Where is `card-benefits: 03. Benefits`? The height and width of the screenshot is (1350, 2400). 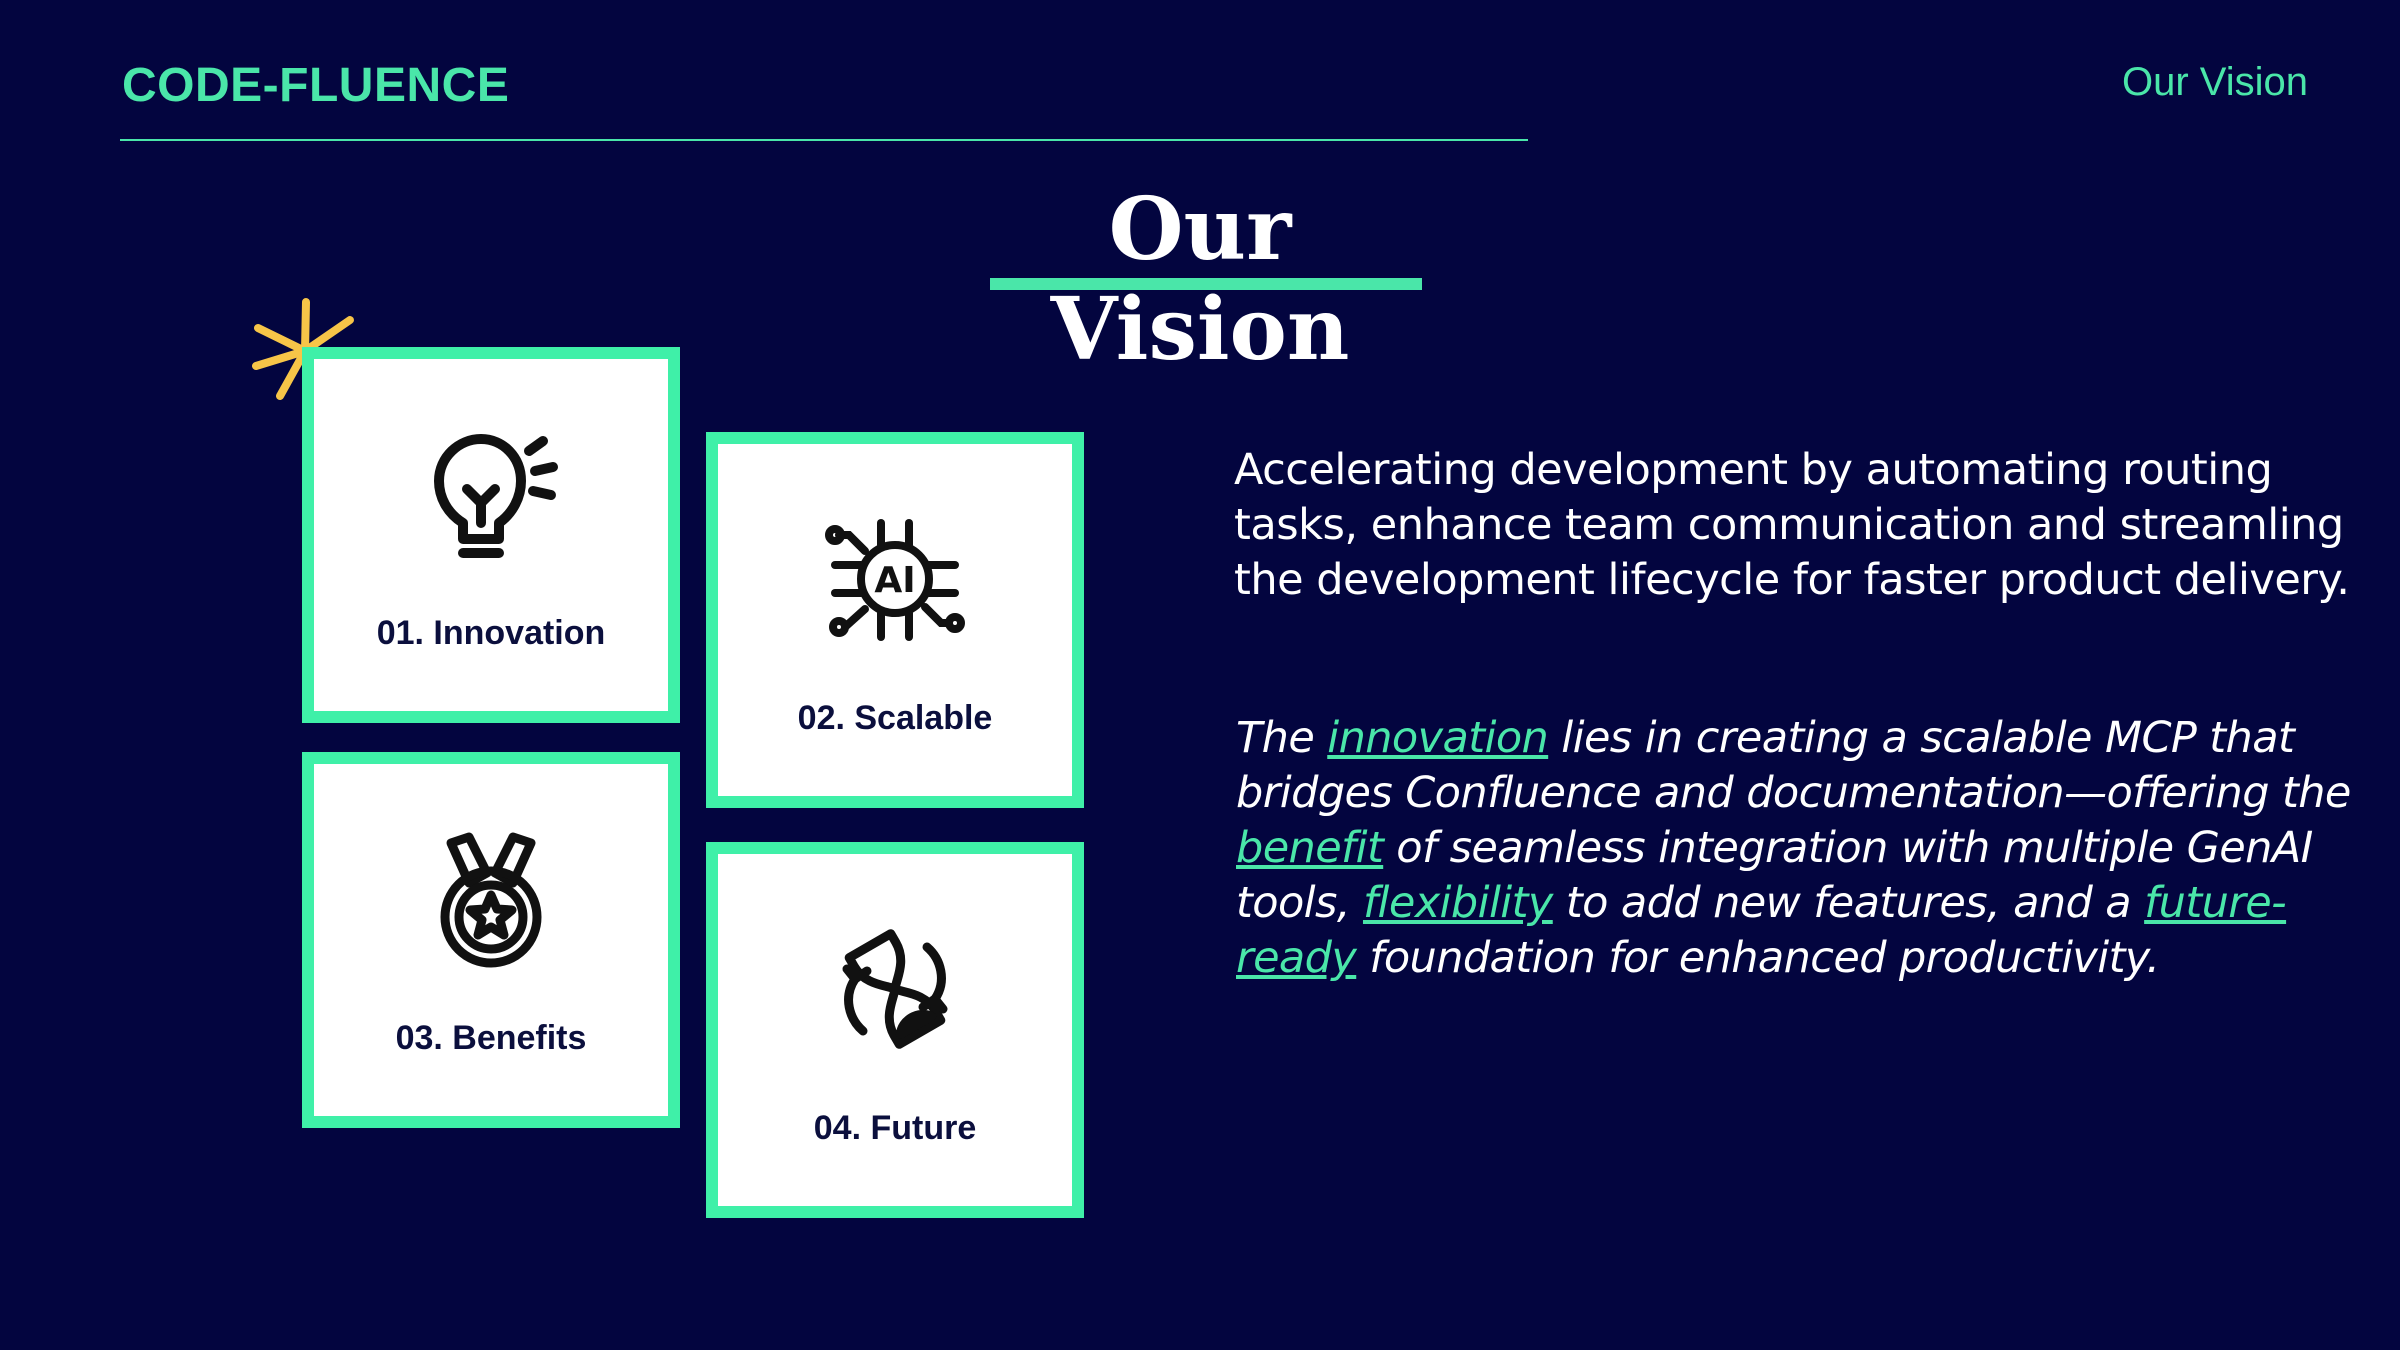 card-benefits: 03. Benefits is located at coordinates (491, 940).